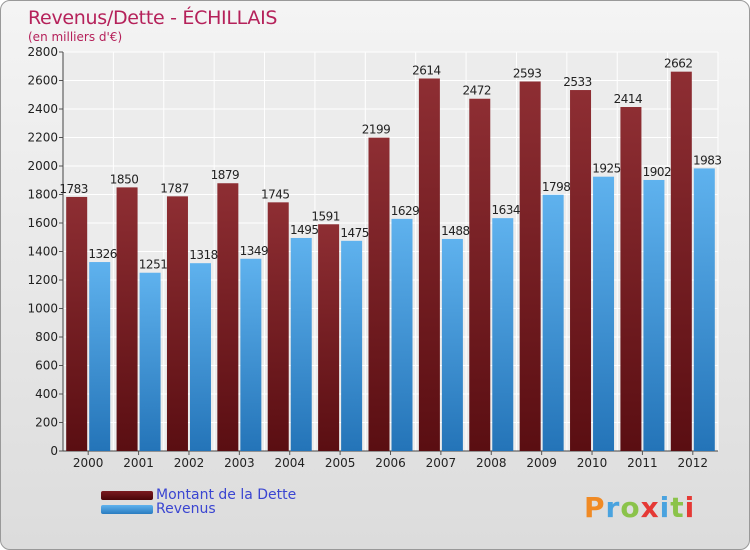  Describe the element at coordinates (42, 195) in the screenshot. I see `y-tick-label: 1800` at that location.